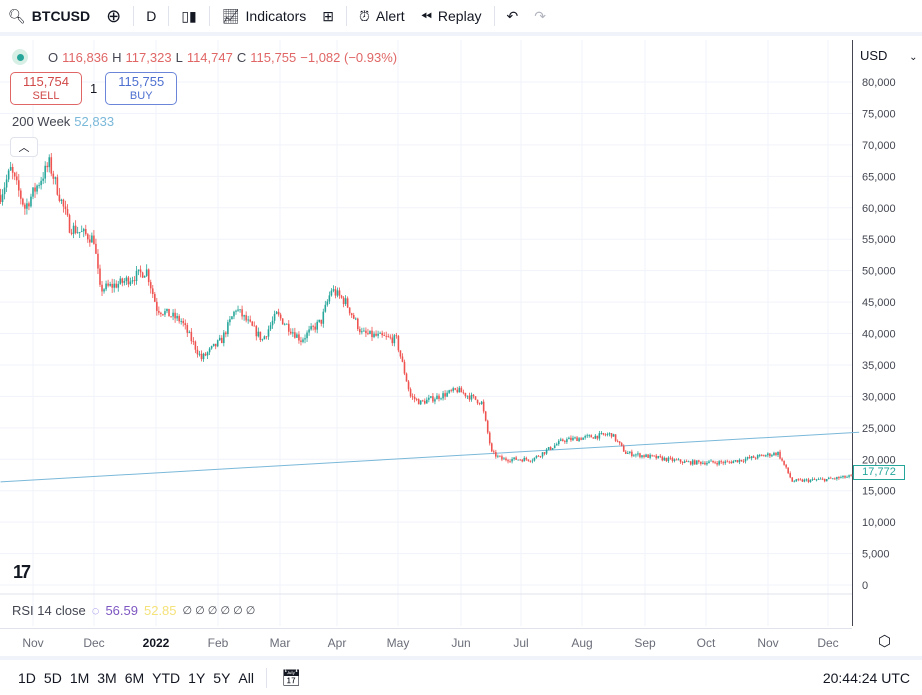  What do you see at coordinates (151, 16) in the screenshot?
I see `interval-button: D` at bounding box center [151, 16].